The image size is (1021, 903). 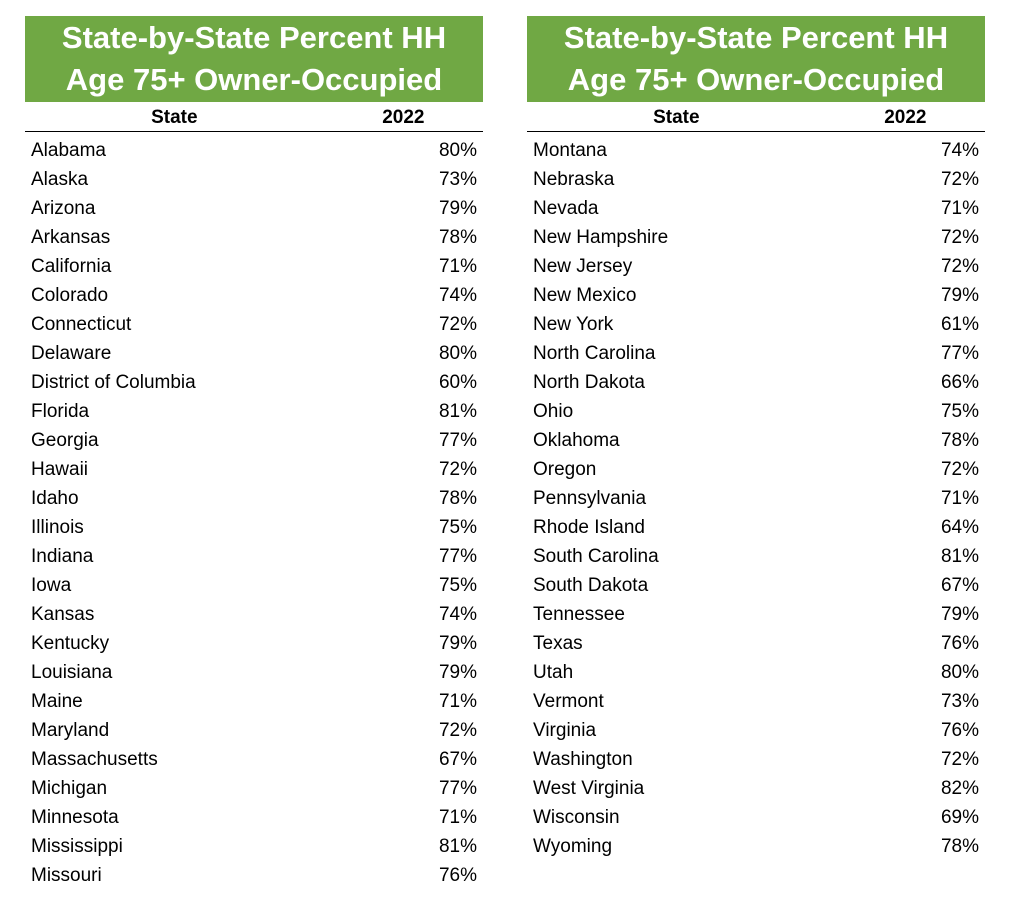 What do you see at coordinates (576, 440) in the screenshot?
I see `state-name-cell: Oklahoma` at bounding box center [576, 440].